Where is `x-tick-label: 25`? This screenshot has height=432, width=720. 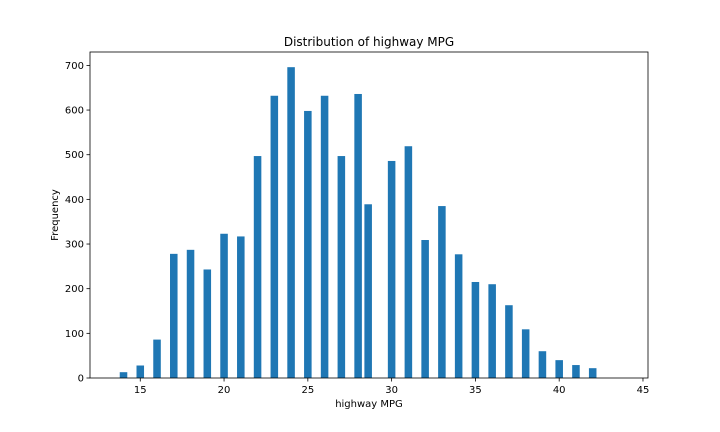 x-tick-label: 25 is located at coordinates (307, 390).